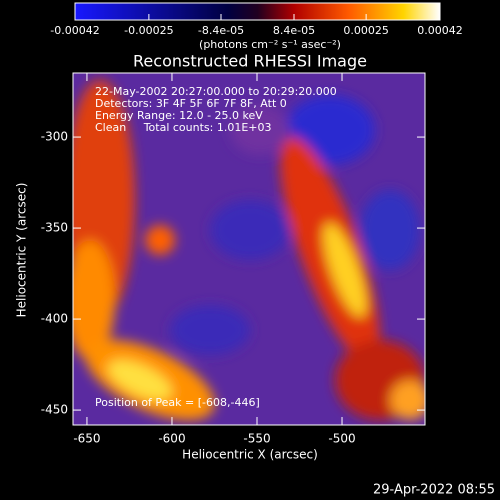 This screenshot has height=500, width=500. Describe the element at coordinates (191, 103) in the screenshot. I see `annotation: Detectors: 3F 4F 5F 6F 7F 8F, Att 0` at that location.